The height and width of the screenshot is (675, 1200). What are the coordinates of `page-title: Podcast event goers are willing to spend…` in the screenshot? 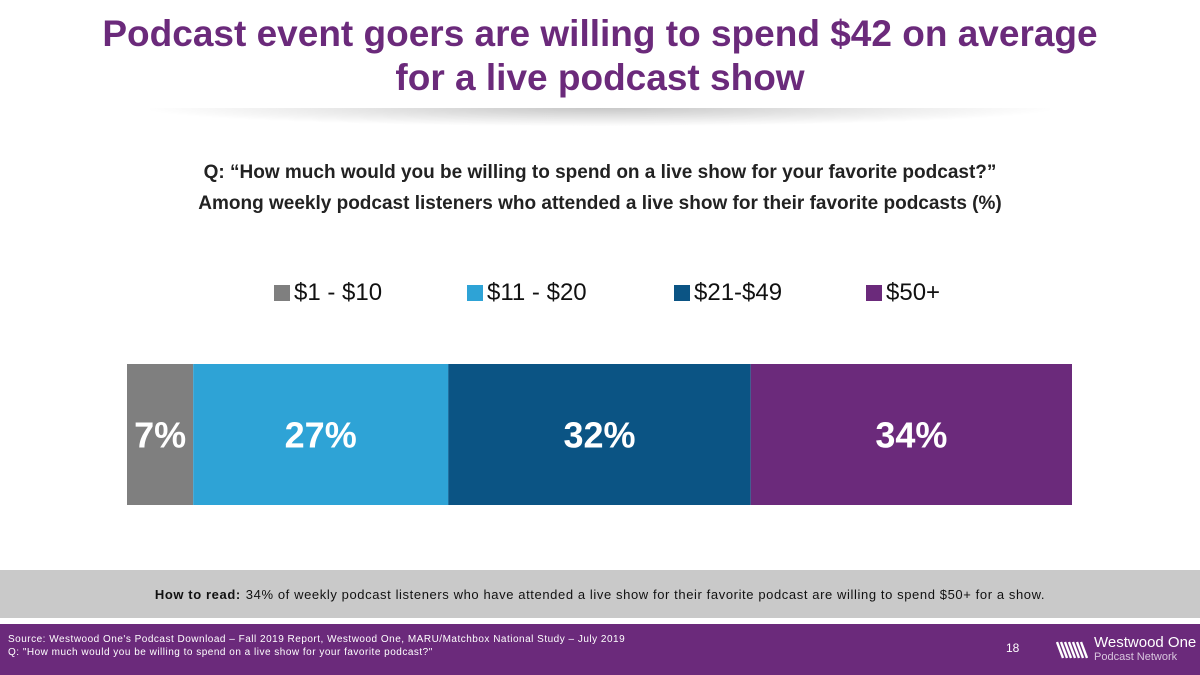 It's located at (600, 56).